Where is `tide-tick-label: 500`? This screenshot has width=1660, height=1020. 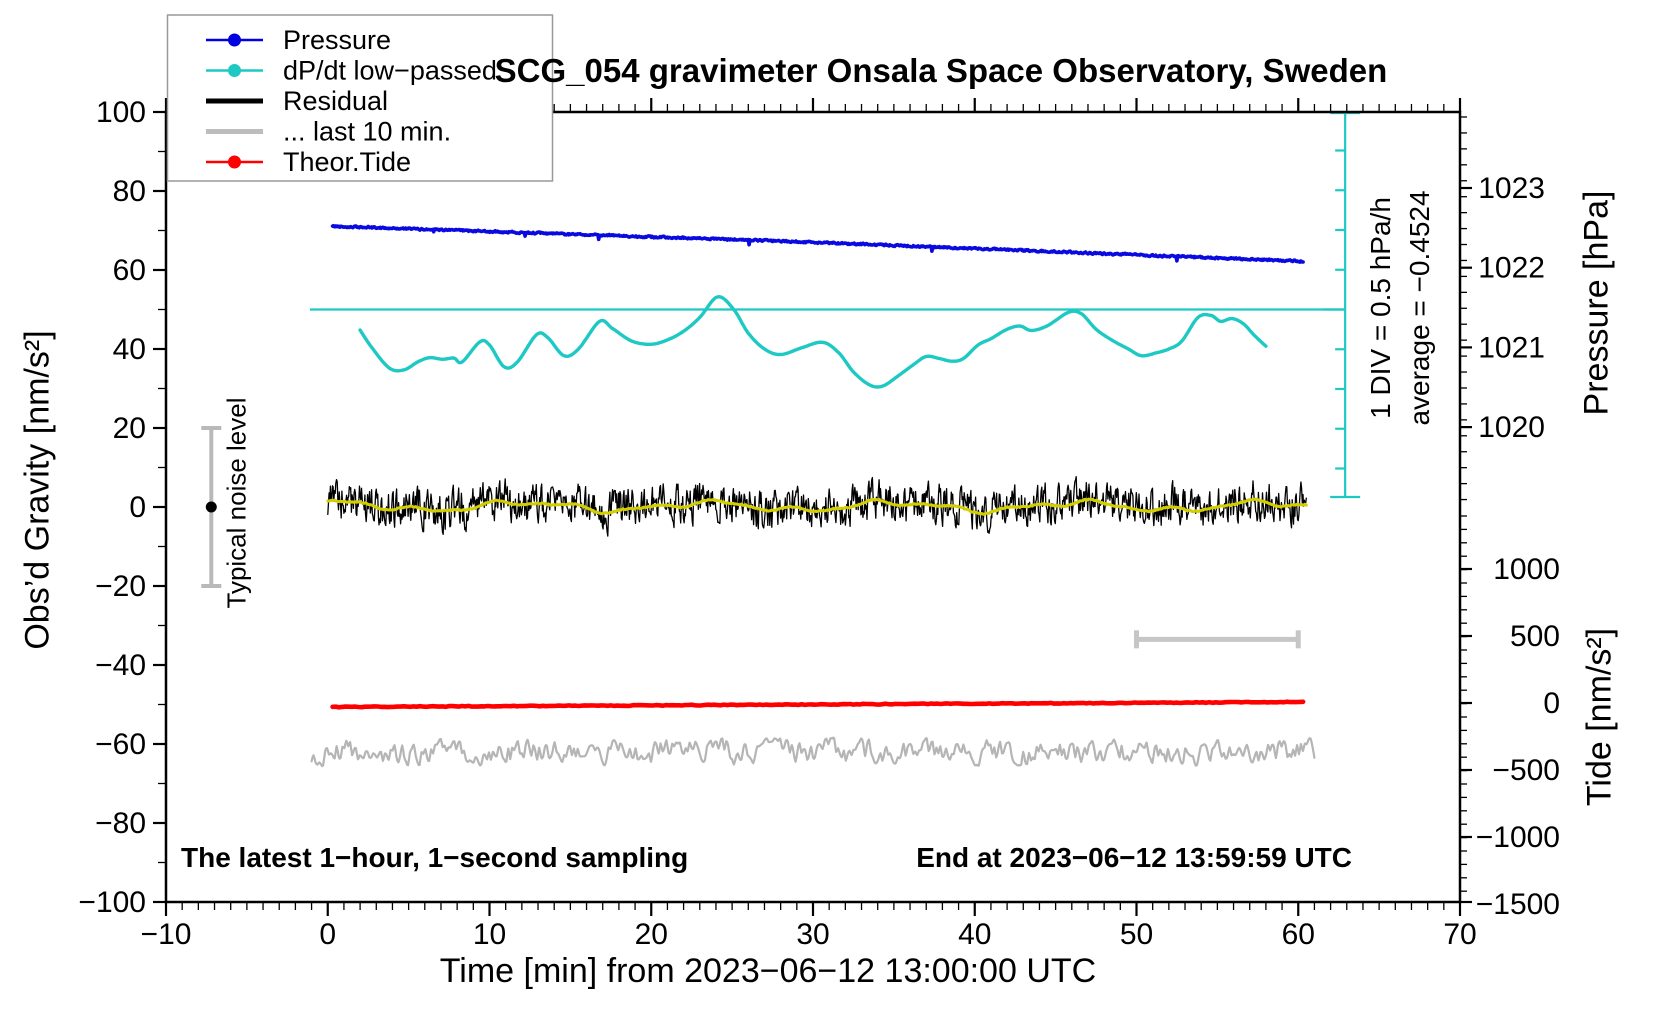
tide-tick-label: 500 is located at coordinates (1535, 636).